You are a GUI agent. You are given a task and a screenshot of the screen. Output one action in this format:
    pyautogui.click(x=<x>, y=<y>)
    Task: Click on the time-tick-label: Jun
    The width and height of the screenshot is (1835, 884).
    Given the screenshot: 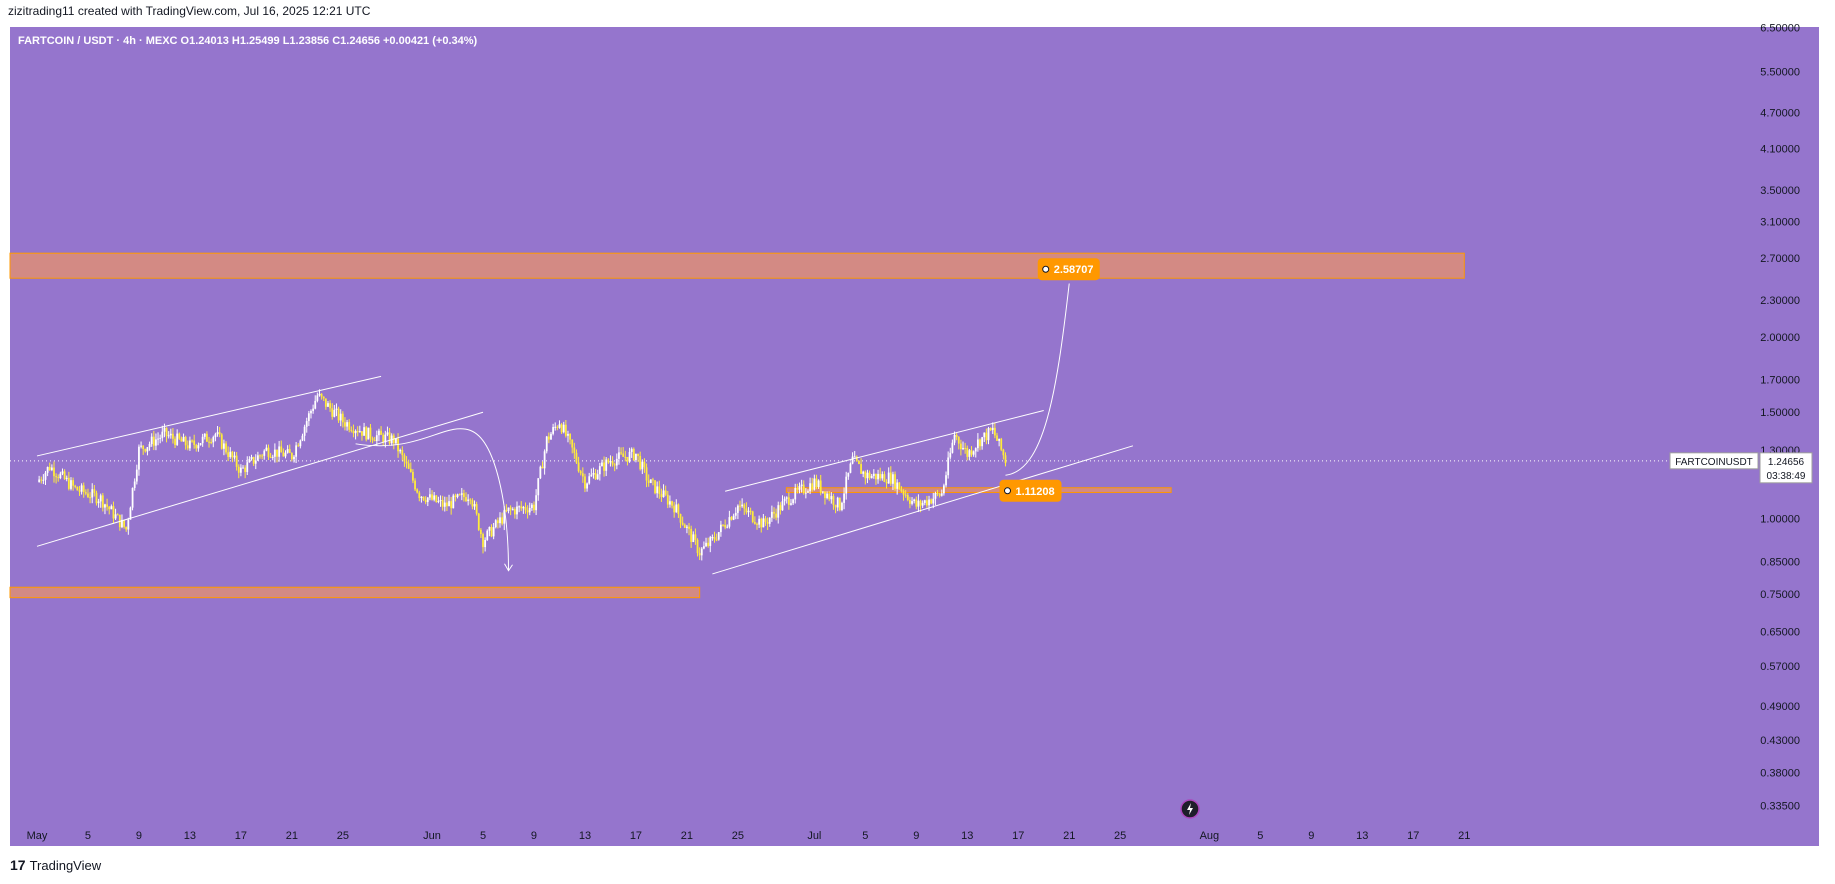 What is the action you would take?
    pyautogui.click(x=432, y=836)
    